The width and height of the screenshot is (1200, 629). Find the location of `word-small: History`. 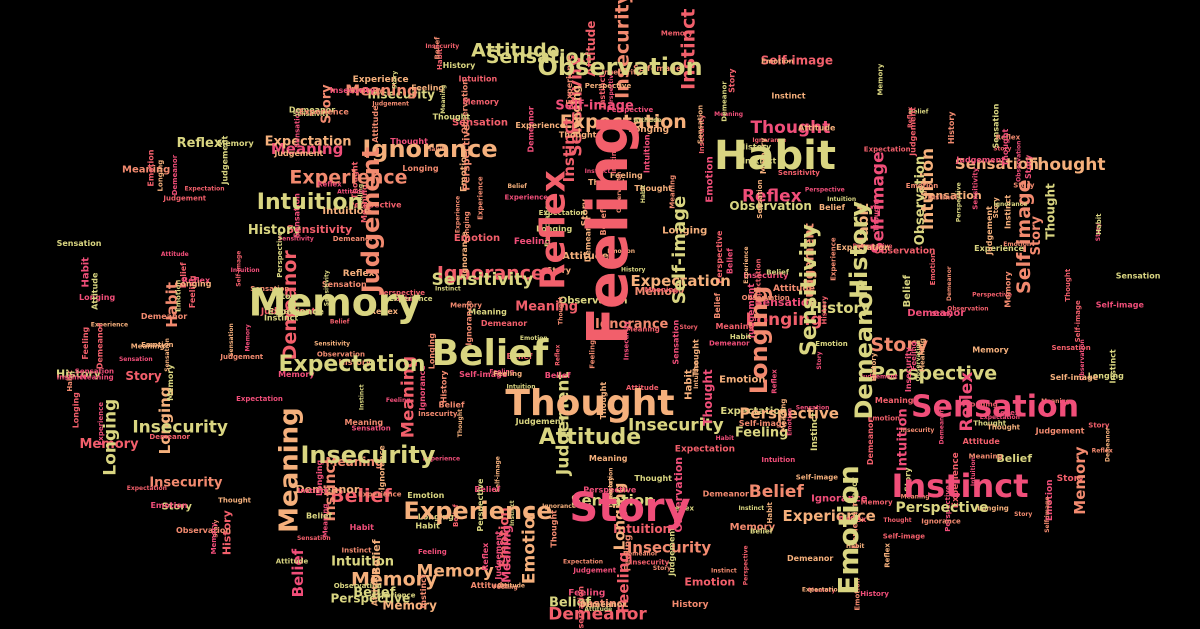

word-small: History is located at coordinates (78, 374).